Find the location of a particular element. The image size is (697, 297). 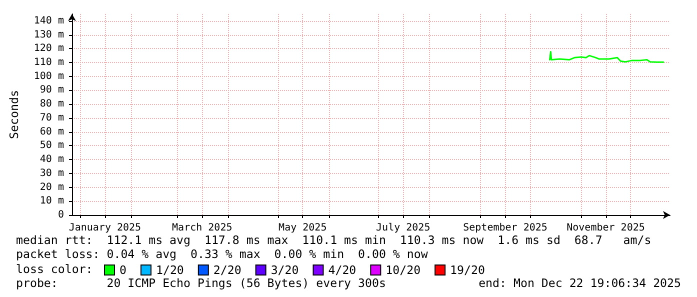

x-tick-label: September 2025 is located at coordinates (505, 228).